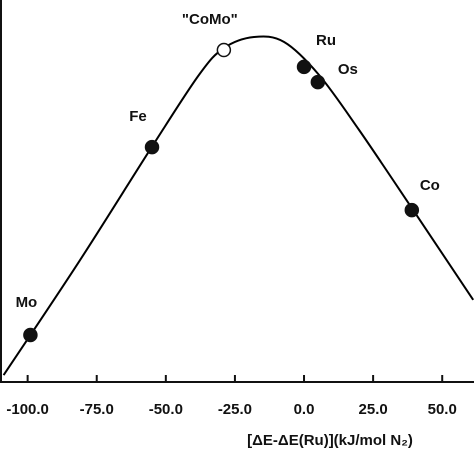  Describe the element at coordinates (138, 116) in the screenshot. I see `point-label: Fe` at that location.